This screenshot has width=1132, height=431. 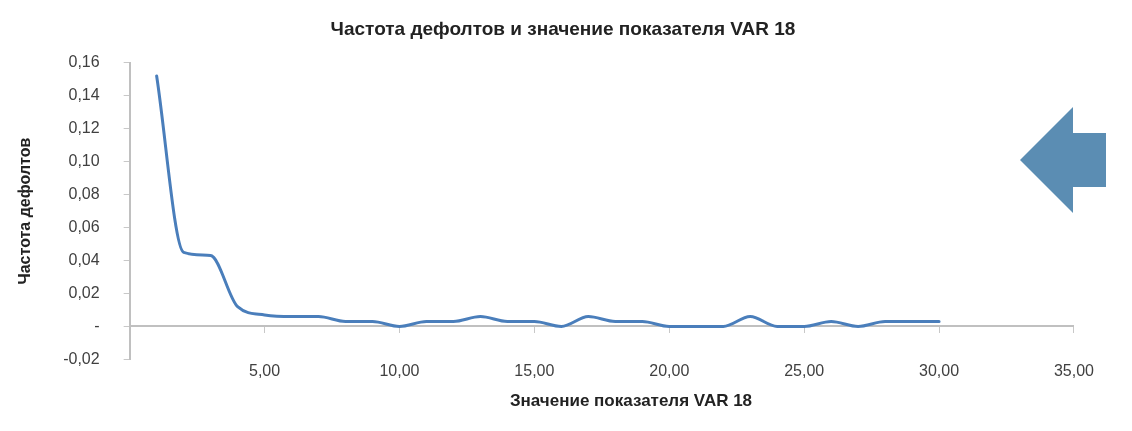 What do you see at coordinates (534, 371) in the screenshot?
I see `x-tick-label: 15,00` at bounding box center [534, 371].